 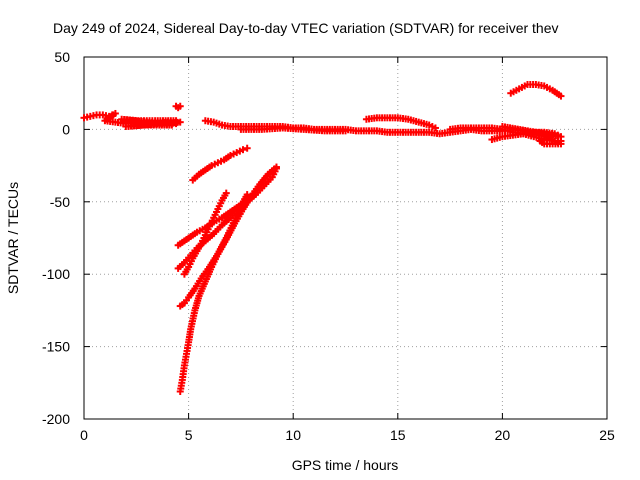 What do you see at coordinates (607, 435) in the screenshot?
I see `x-tick-label: 25` at bounding box center [607, 435].